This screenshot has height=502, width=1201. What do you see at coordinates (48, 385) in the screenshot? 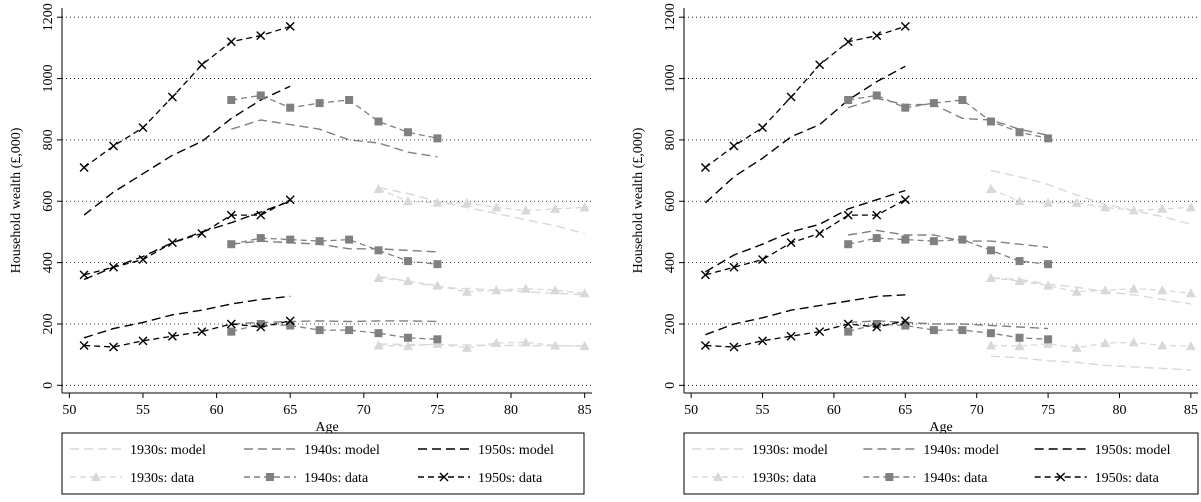
I see `y-tick-label: 0` at bounding box center [48, 385].